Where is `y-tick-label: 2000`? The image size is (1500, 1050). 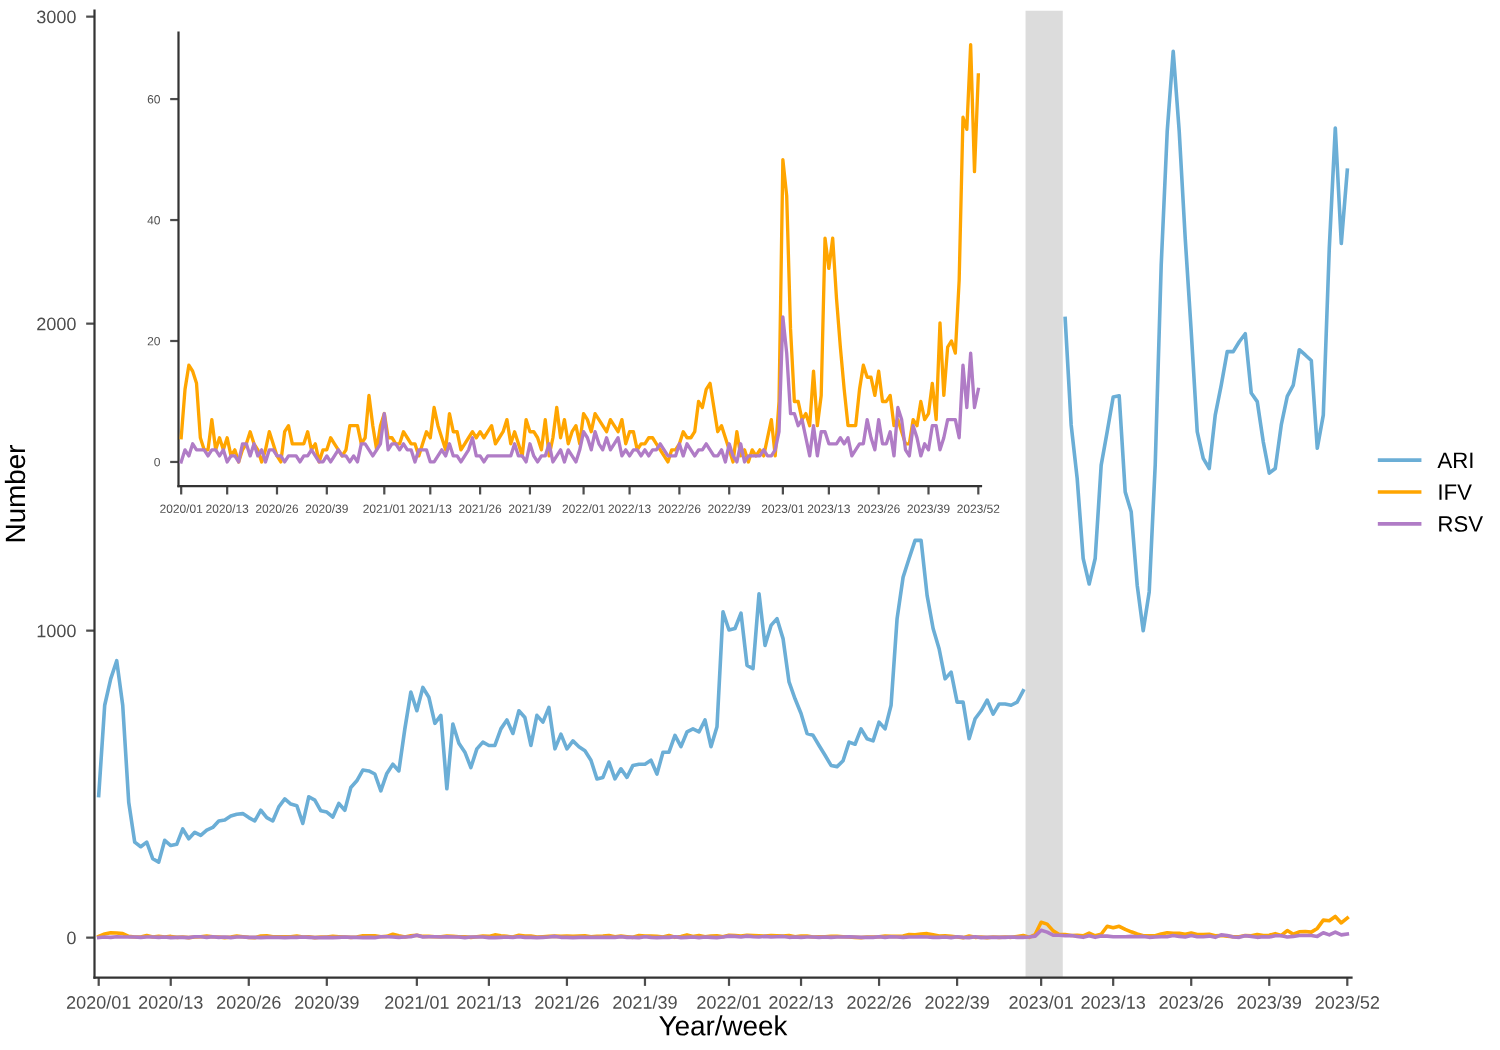
y-tick-label: 2000 is located at coordinates (56, 324).